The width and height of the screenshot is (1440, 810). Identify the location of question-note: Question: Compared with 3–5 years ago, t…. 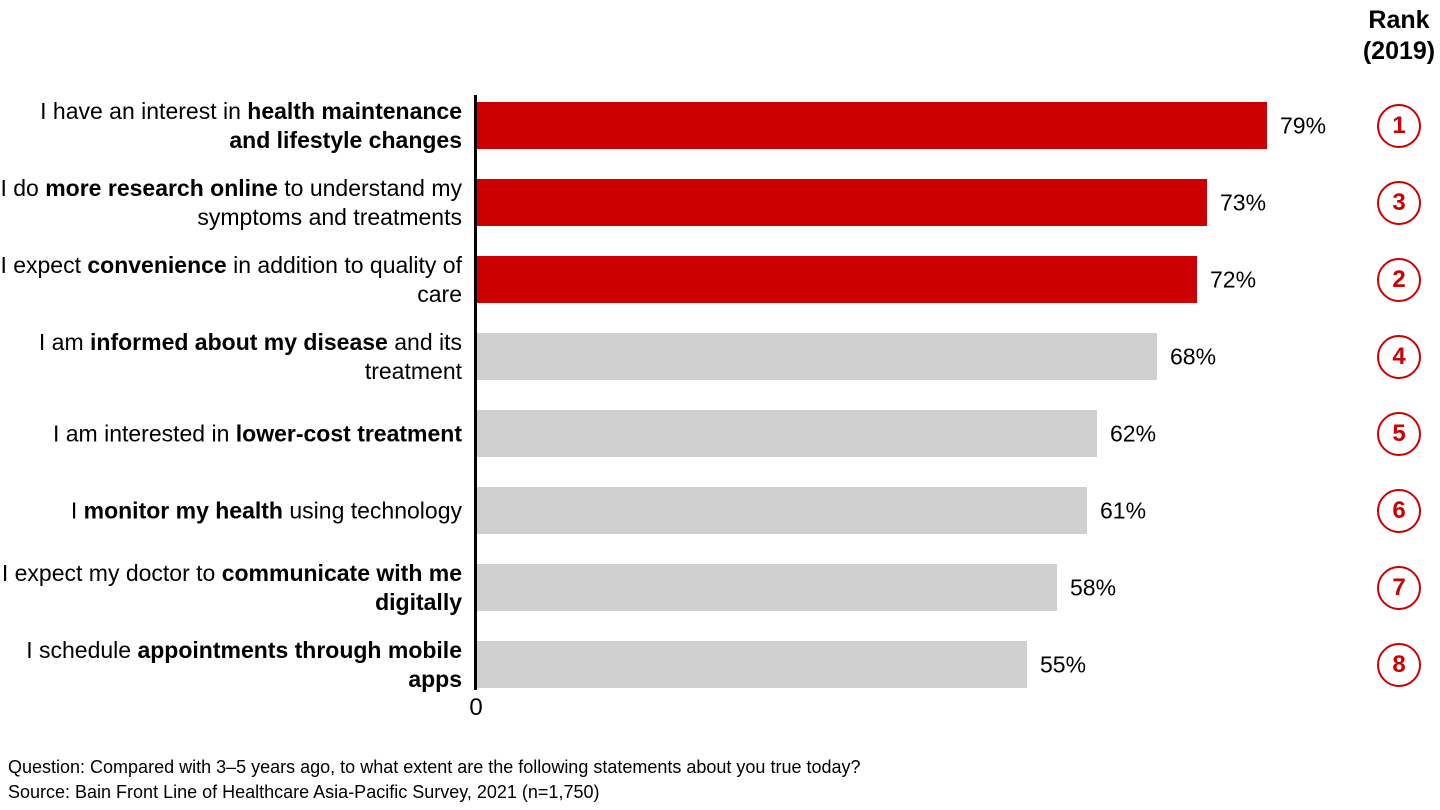
(434, 767).